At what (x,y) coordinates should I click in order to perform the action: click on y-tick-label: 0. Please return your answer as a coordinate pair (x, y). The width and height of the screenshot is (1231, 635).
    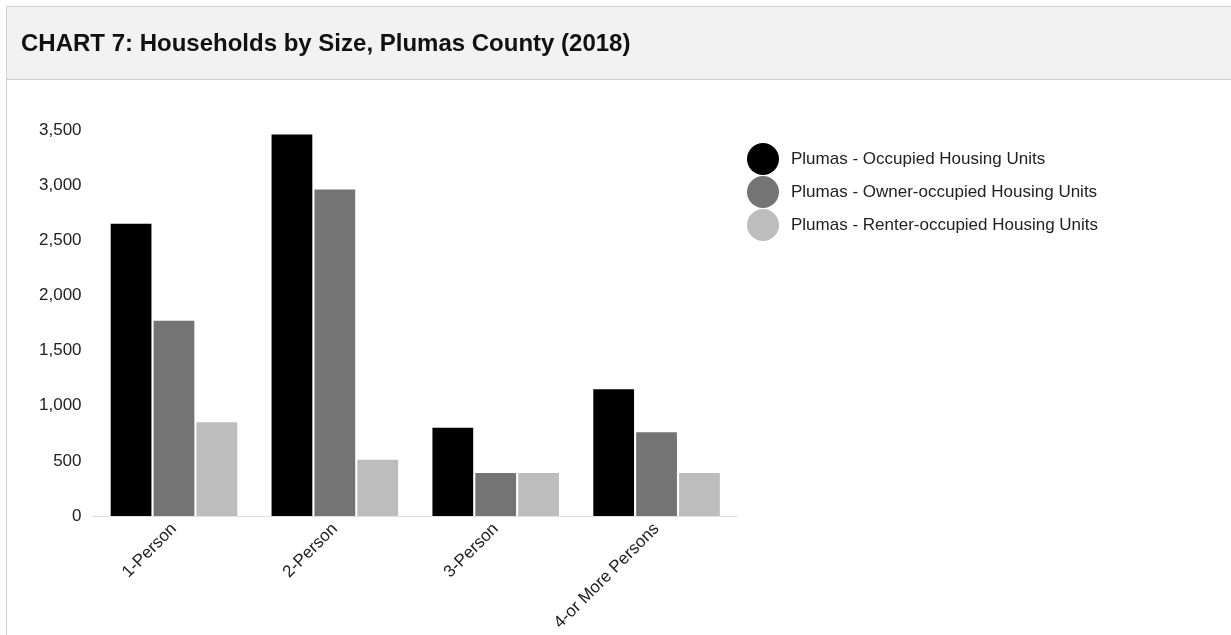
    Looking at the image, I should click on (77, 515).